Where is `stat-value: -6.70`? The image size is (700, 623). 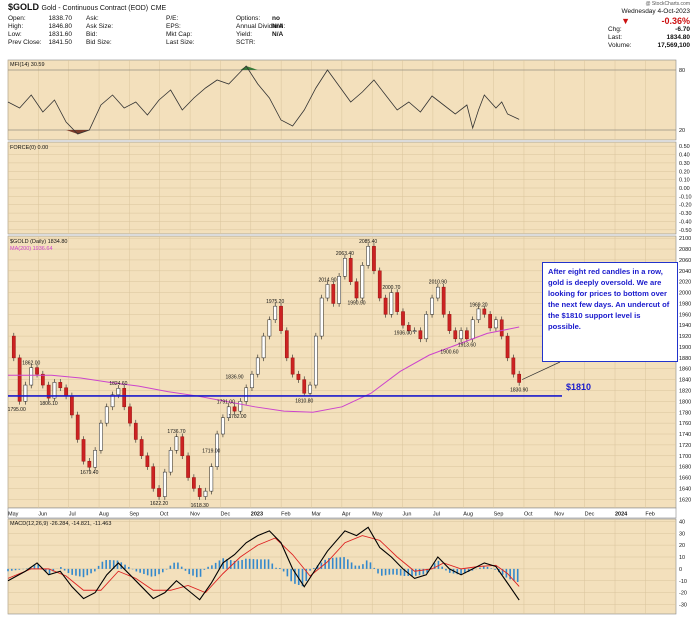 stat-value: -6.70 is located at coordinates (682, 29).